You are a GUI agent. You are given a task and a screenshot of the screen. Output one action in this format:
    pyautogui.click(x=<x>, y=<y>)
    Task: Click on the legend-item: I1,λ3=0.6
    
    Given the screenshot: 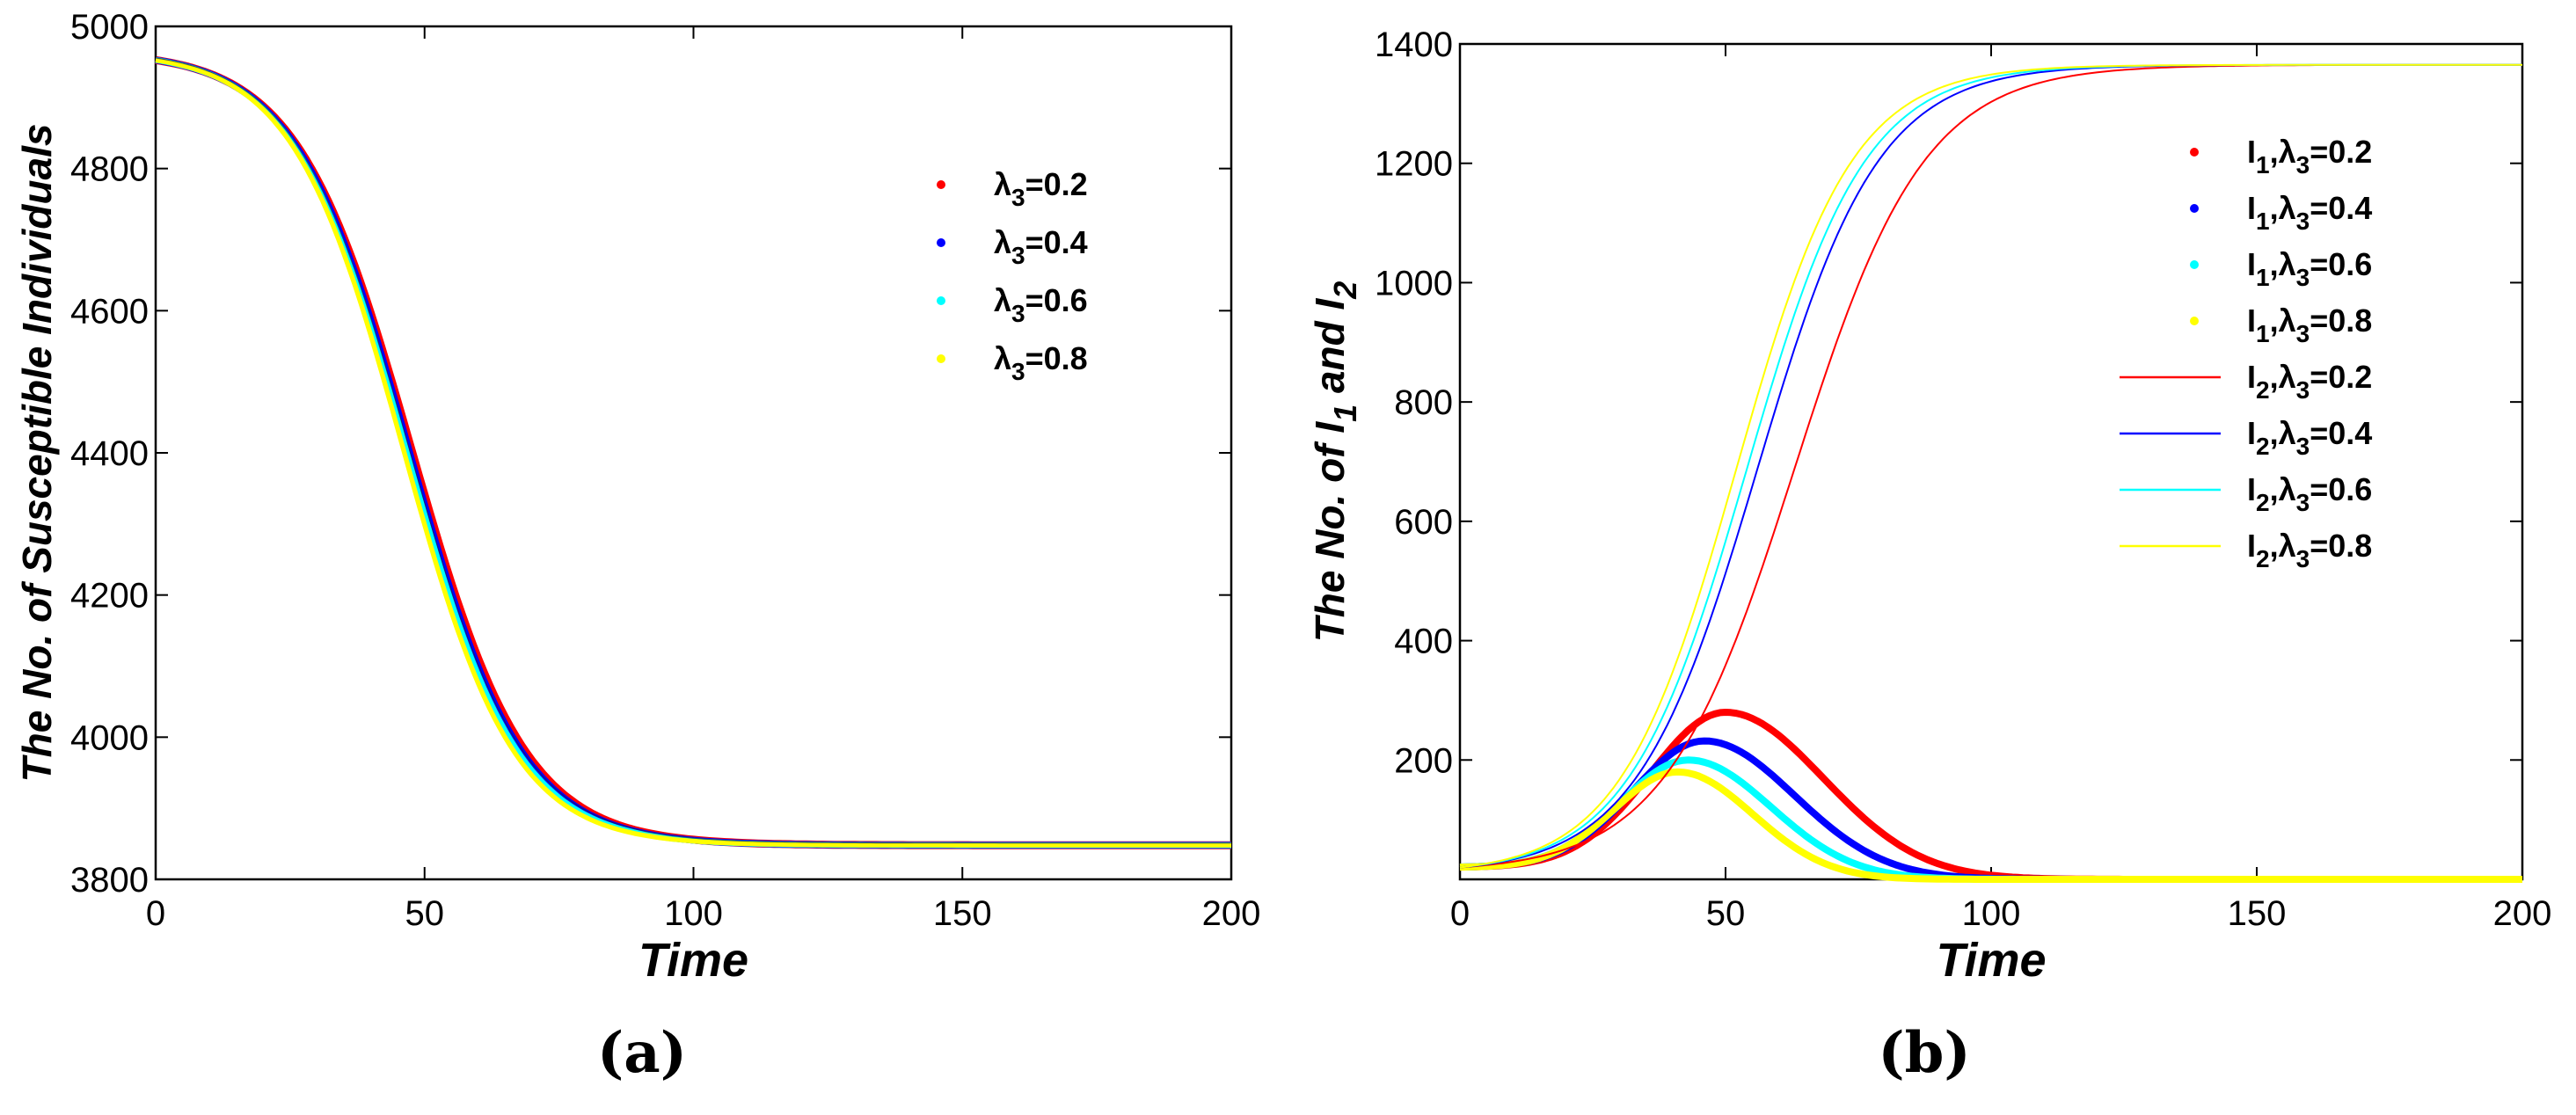 What is the action you would take?
    pyautogui.click(x=2281, y=268)
    